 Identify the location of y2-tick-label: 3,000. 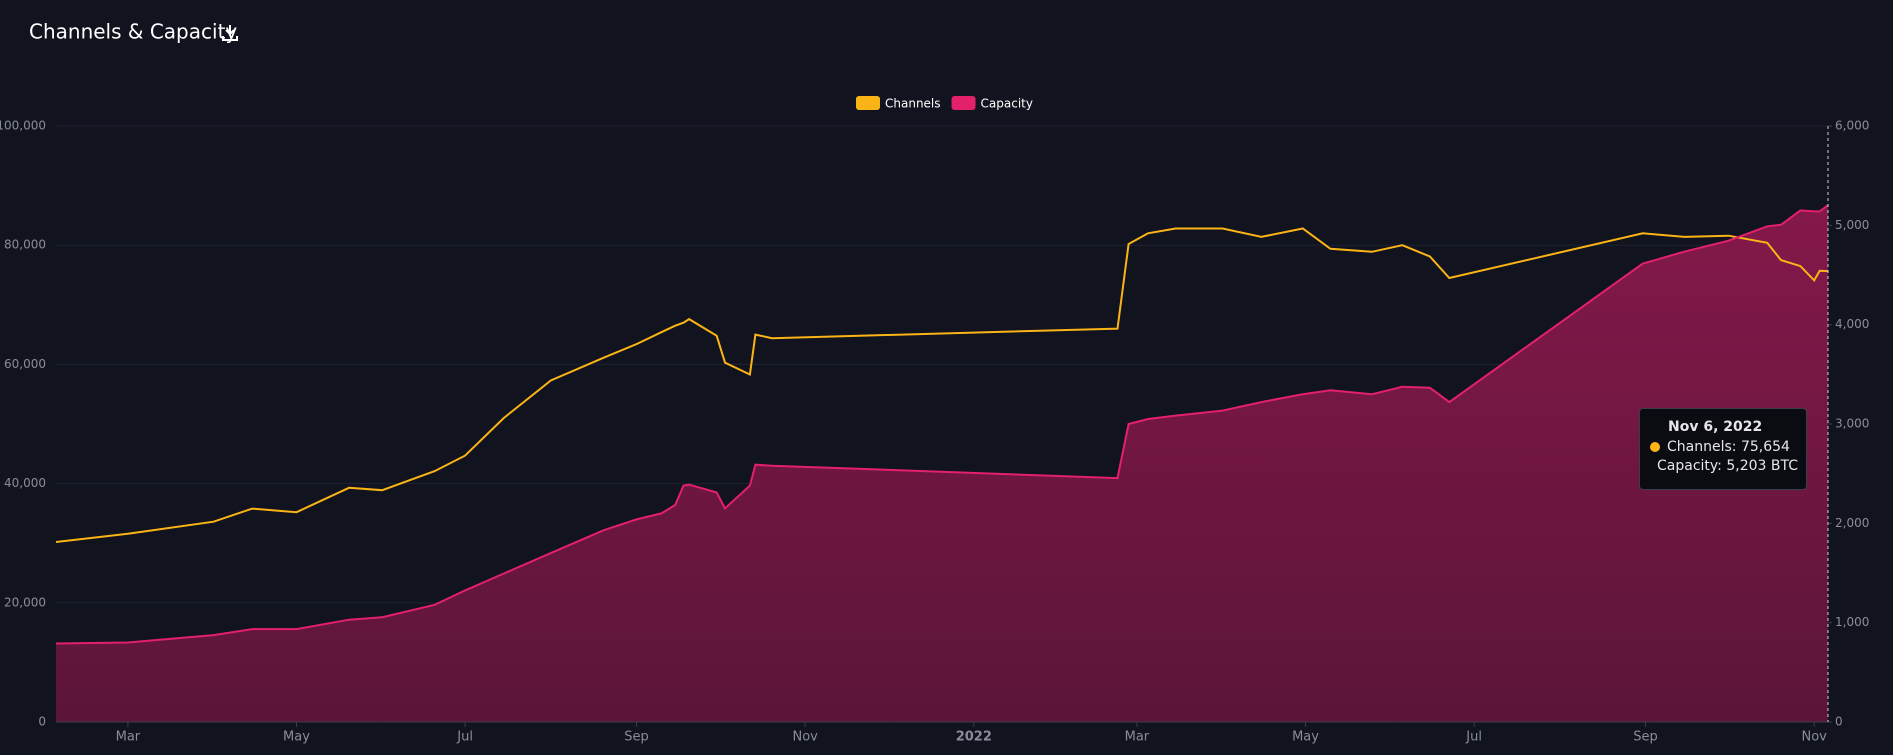
(1852, 424).